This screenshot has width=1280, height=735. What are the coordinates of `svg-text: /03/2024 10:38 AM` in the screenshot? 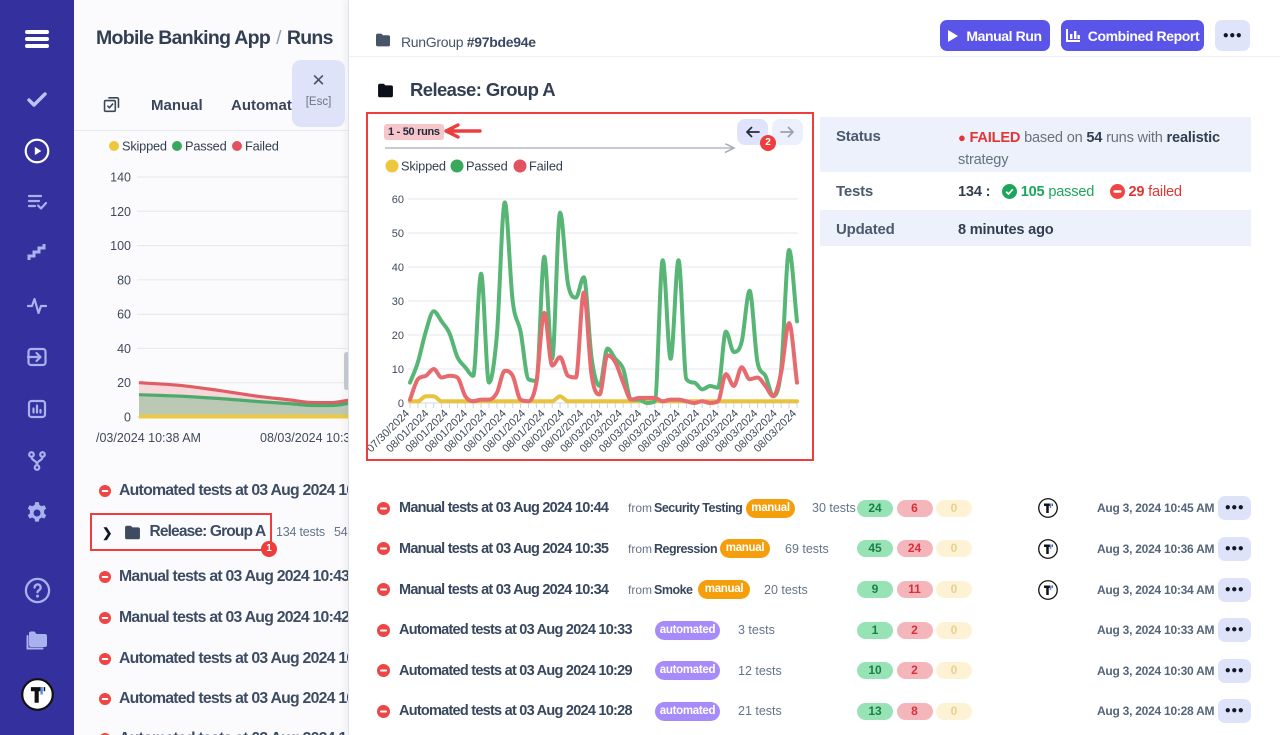 It's located at (148, 438).